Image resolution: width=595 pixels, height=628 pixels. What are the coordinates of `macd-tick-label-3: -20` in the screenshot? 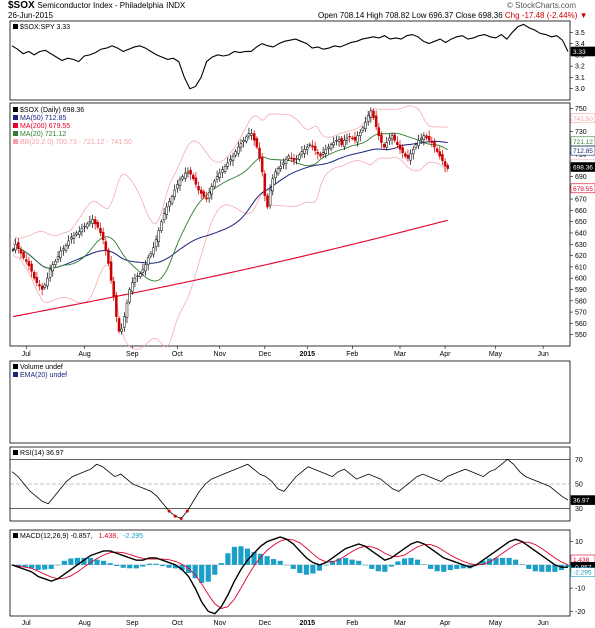 It's located at (580, 612).